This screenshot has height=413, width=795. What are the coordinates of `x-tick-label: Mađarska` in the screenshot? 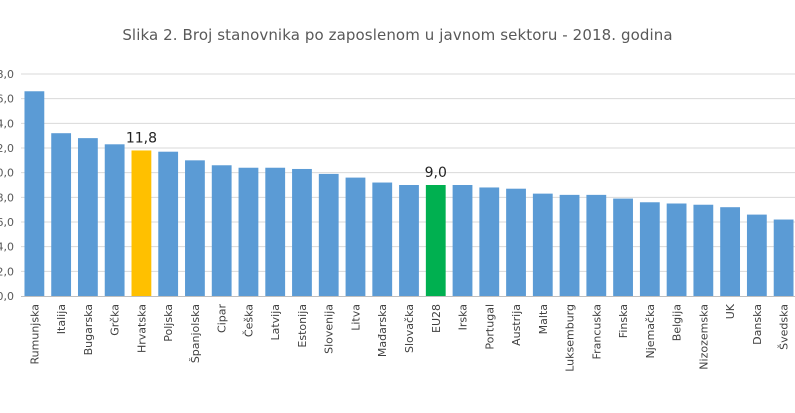 It's located at (382, 330).